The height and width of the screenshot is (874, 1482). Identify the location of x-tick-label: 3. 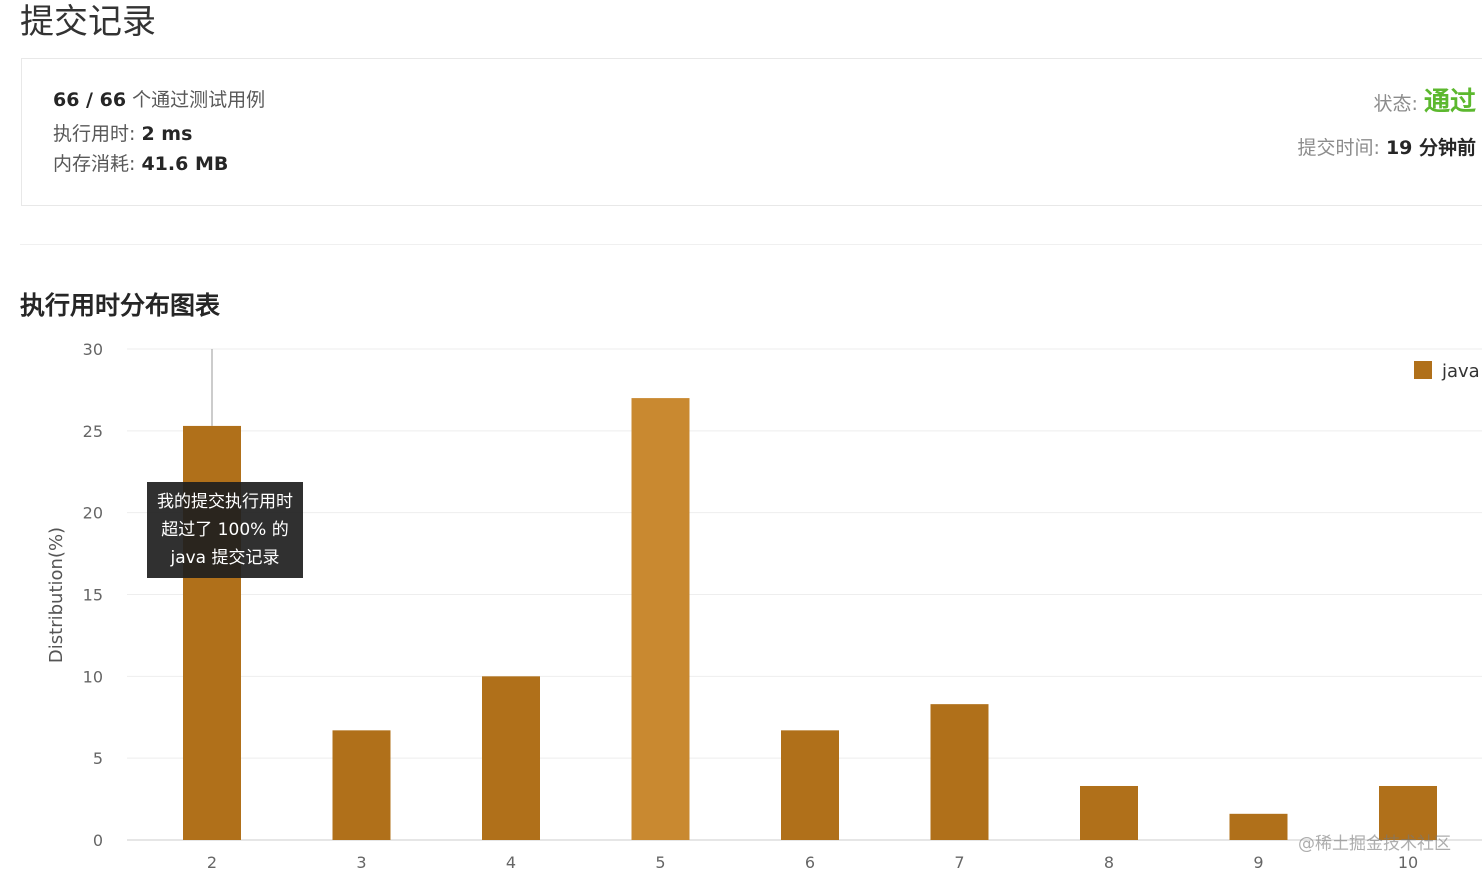
(361, 862).